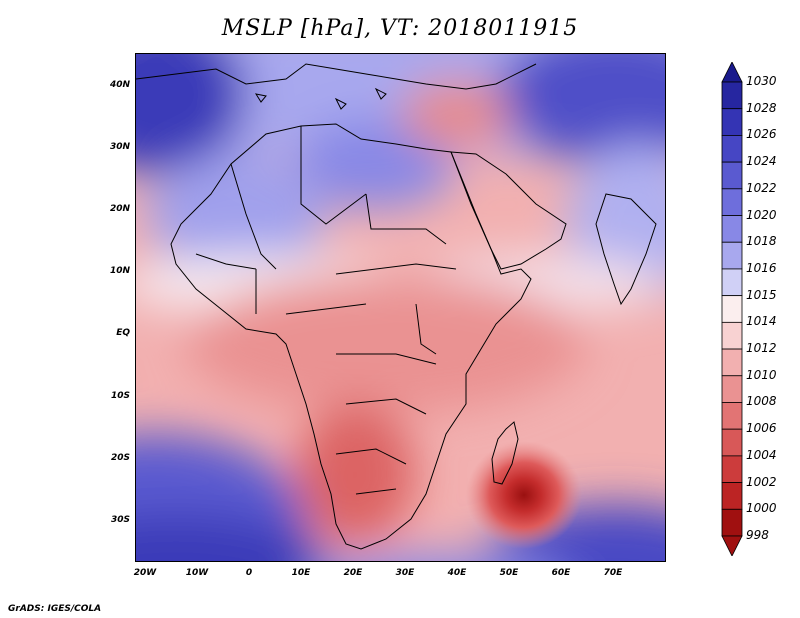 The width and height of the screenshot is (800, 618). Describe the element at coordinates (761, 401) in the screenshot. I see `colorbar-label: 1008` at that location.